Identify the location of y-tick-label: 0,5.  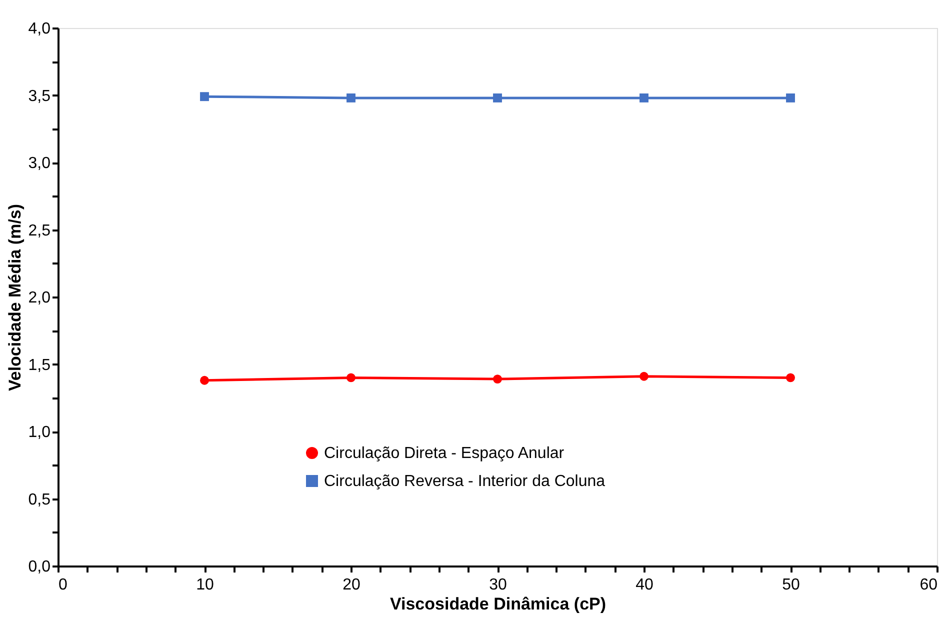
(39, 499).